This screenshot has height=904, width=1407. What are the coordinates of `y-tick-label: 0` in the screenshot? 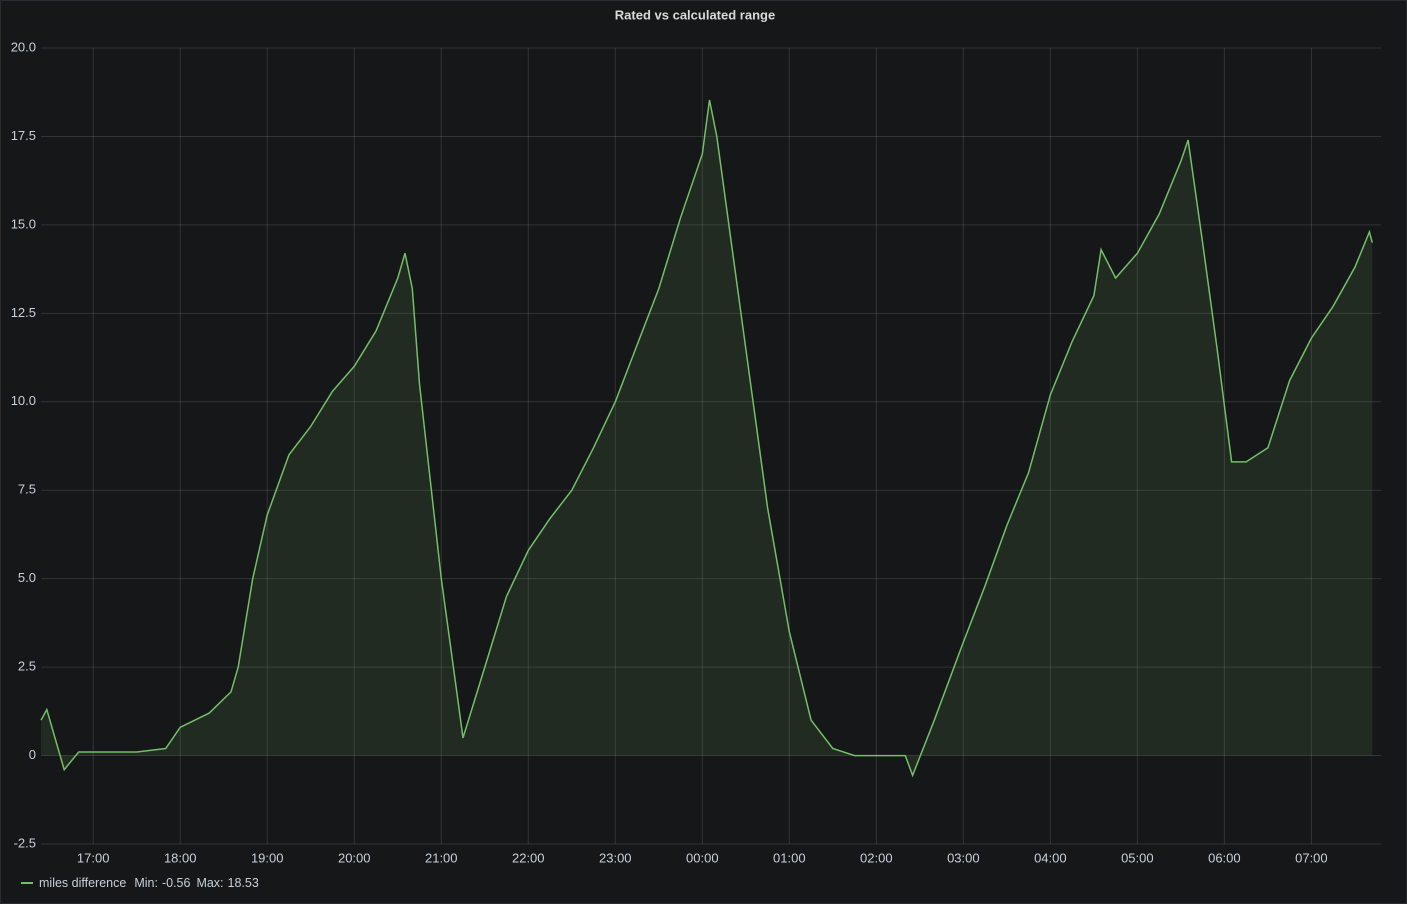 It's located at (32, 754).